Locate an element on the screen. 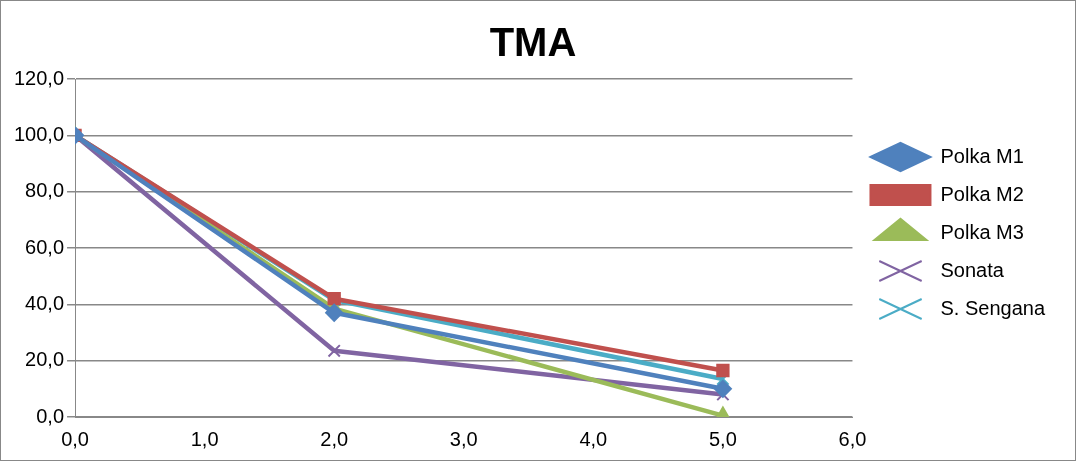 The height and width of the screenshot is (461, 1076). legend-label: S. Sengana is located at coordinates (993, 307).